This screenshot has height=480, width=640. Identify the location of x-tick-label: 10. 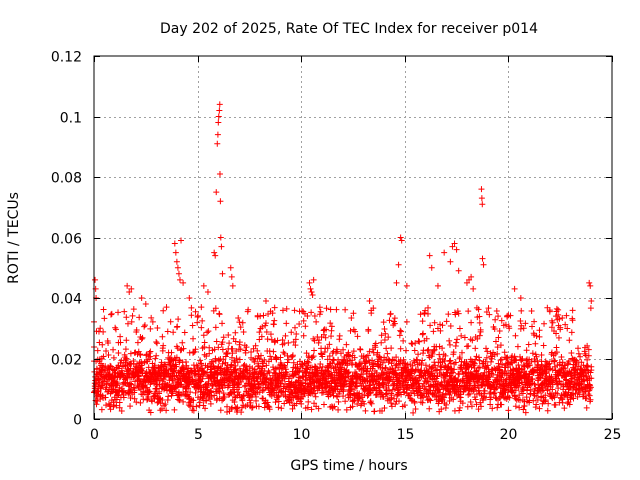
(302, 435).